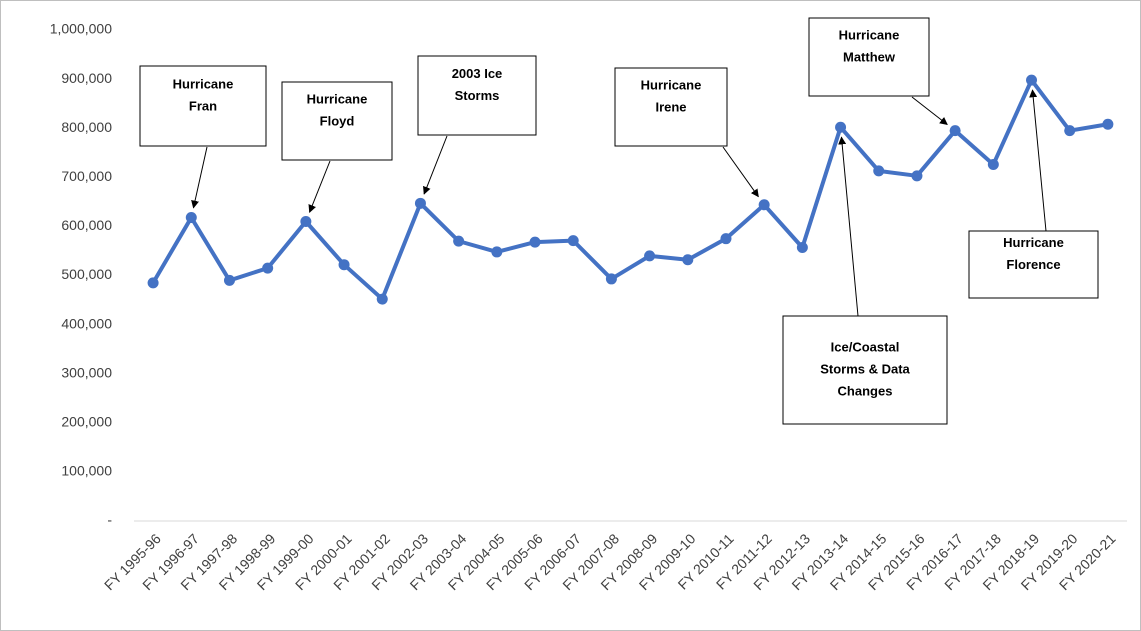 This screenshot has width=1141, height=631. What do you see at coordinates (477, 73) in the screenshot?
I see `annotation-text: 2003 Ice` at bounding box center [477, 73].